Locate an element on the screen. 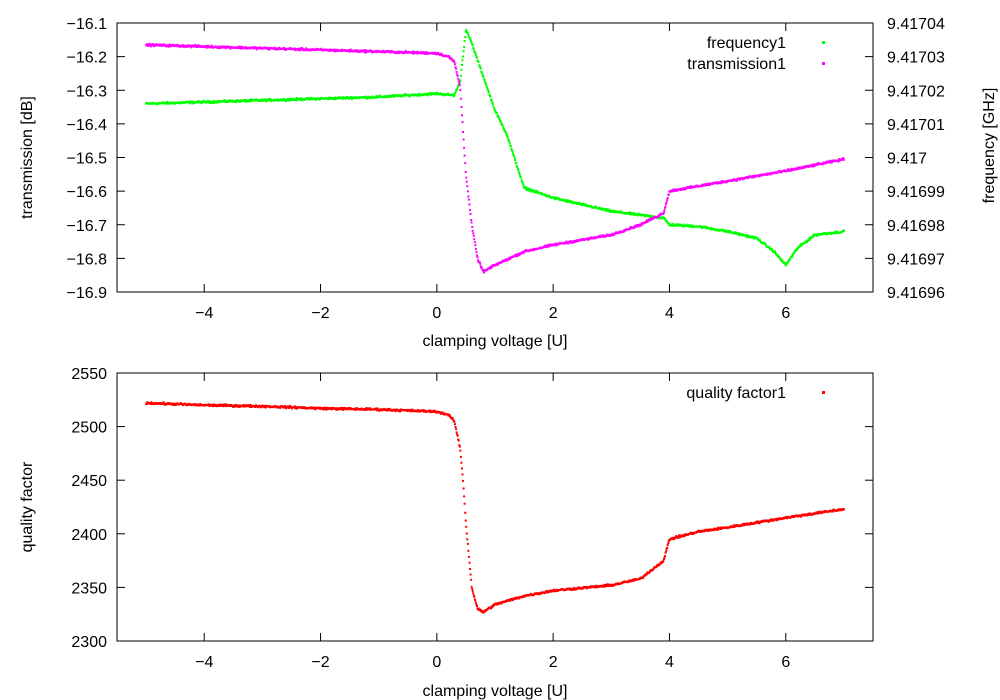 Image resolution: width=1000 pixels, height=700 pixels. chart1-y2-tick-label: 9.41702 is located at coordinates (916, 91).